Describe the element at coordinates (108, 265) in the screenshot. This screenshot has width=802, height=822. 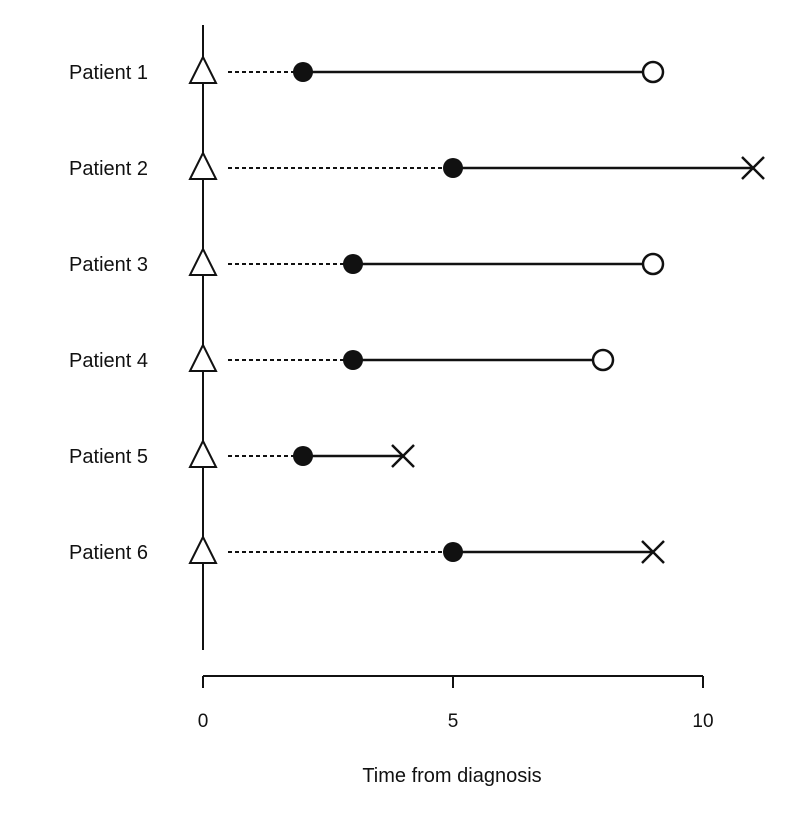
I see `patient-label: Patient 3` at that location.